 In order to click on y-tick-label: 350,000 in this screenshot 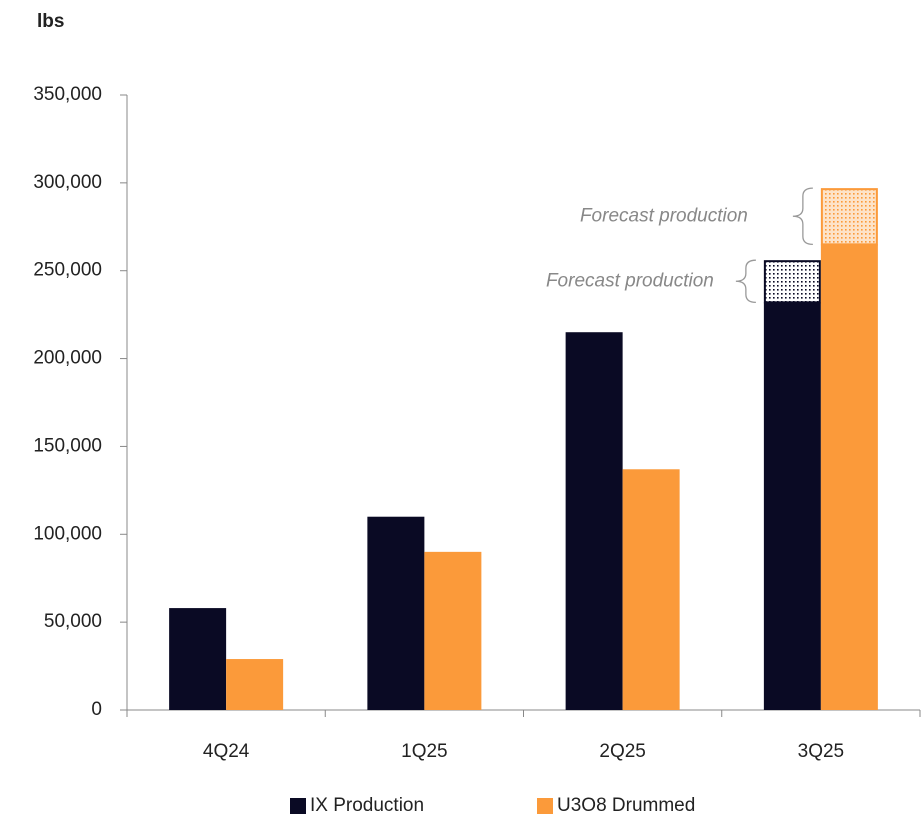, I will do `click(67, 94)`.